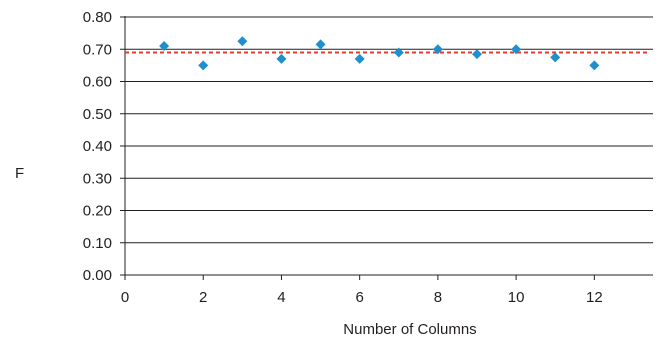 Image resolution: width=666 pixels, height=342 pixels. What do you see at coordinates (125, 297) in the screenshot?
I see `x-tick-label: 0` at bounding box center [125, 297].